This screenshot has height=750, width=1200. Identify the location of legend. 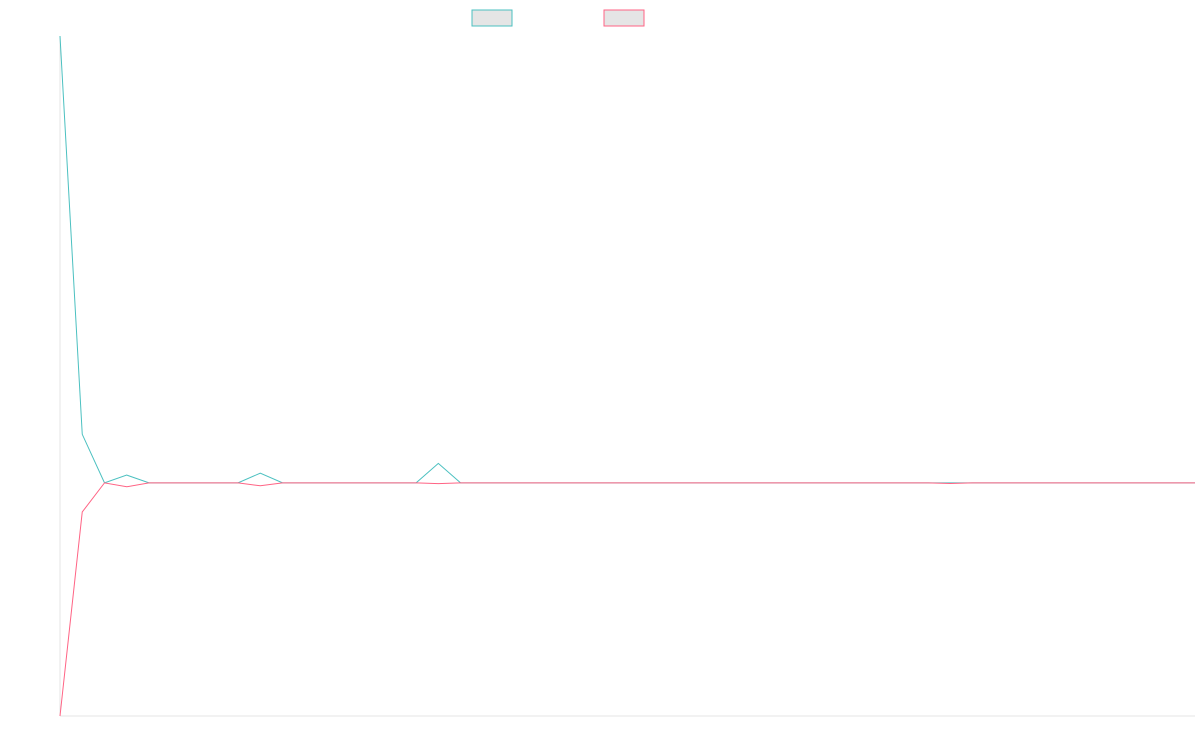
(558, 18).